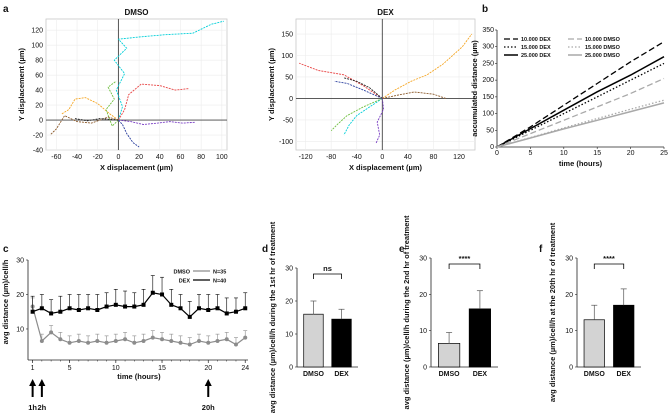 The image size is (669, 416). Describe the element at coordinates (56, 157) in the screenshot. I see `x-tick-label: -60` at that location.